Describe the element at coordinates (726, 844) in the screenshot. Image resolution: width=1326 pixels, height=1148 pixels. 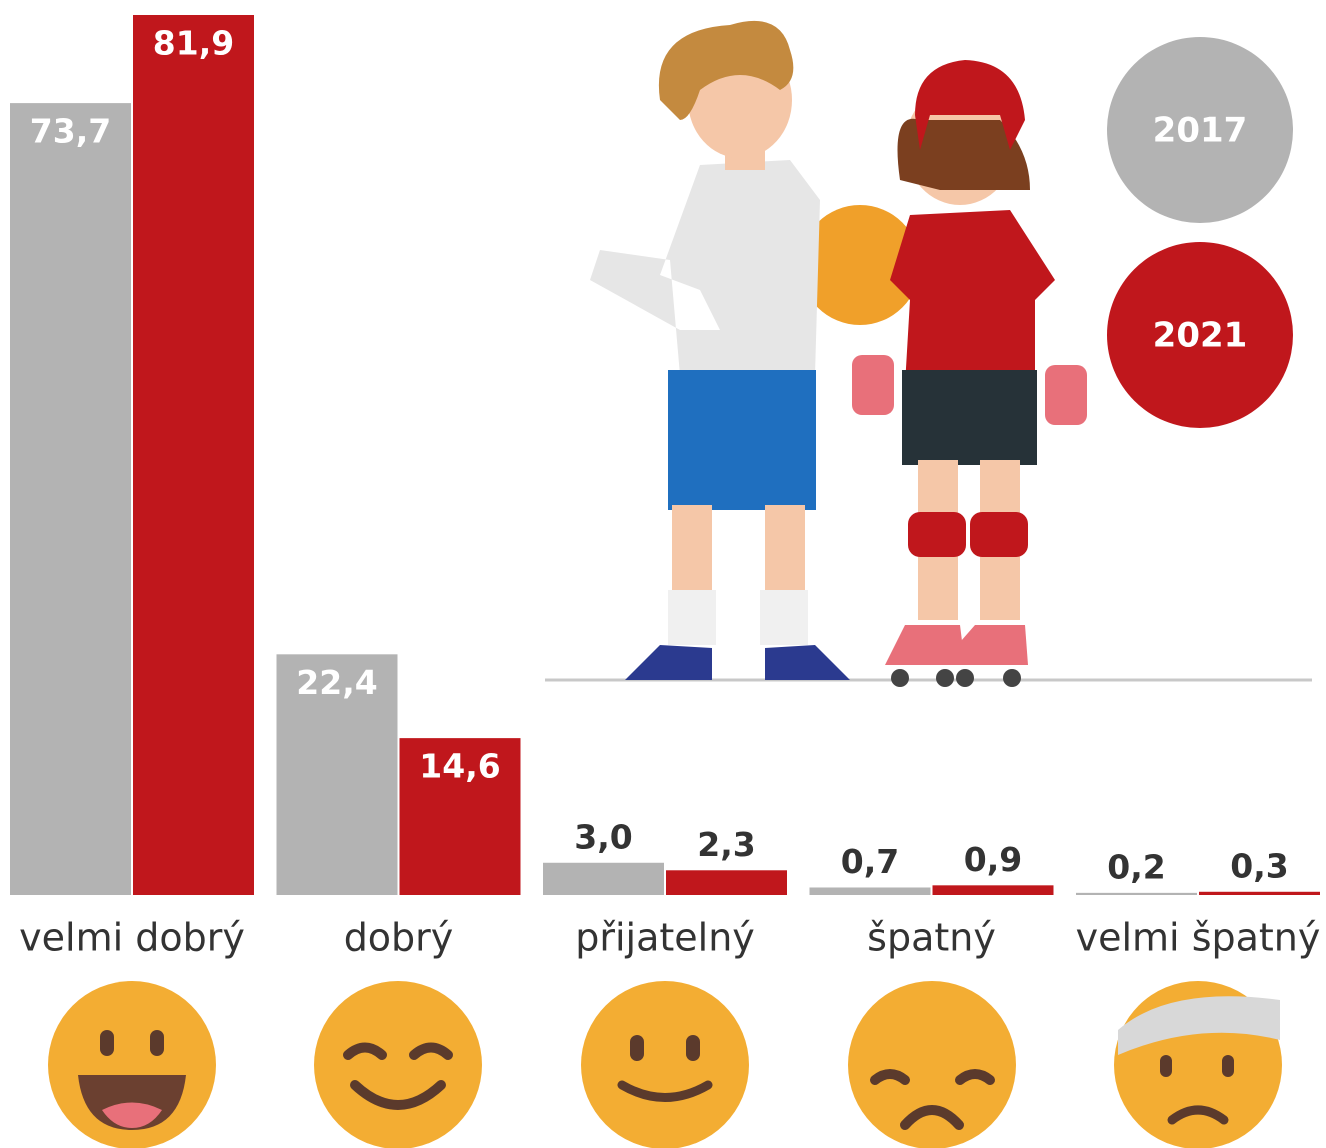
I see `value-label: 2,3` at that location.